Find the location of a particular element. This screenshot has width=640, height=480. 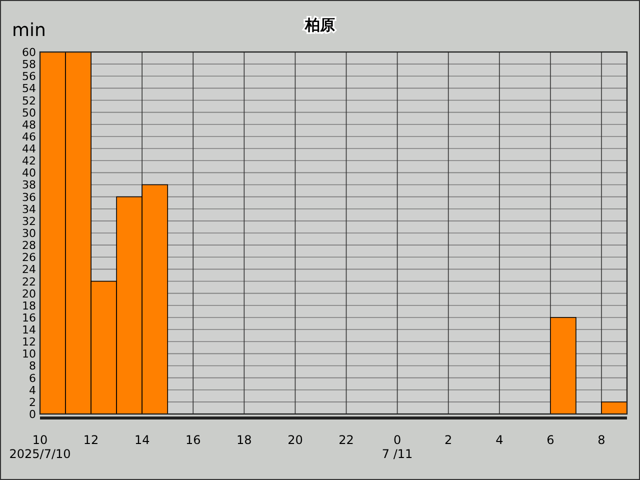

y-tick-label: 0 is located at coordinates (32, 414).